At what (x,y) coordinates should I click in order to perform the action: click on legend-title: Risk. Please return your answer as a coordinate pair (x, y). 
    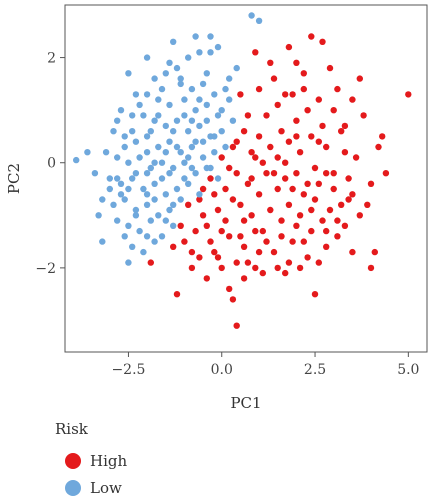
    Looking at the image, I should click on (72, 429).